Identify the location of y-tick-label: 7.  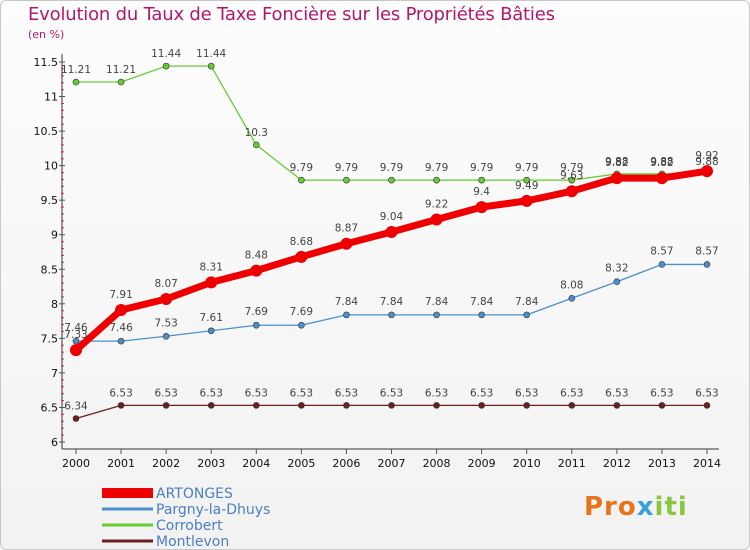
(54, 373).